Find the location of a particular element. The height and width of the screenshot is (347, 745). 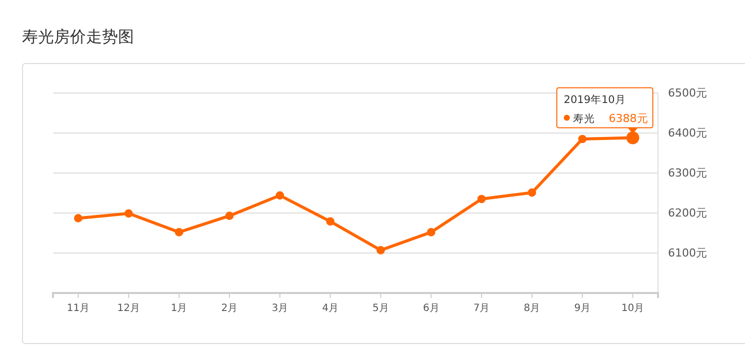

x-tick-label: 1月 is located at coordinates (179, 308).